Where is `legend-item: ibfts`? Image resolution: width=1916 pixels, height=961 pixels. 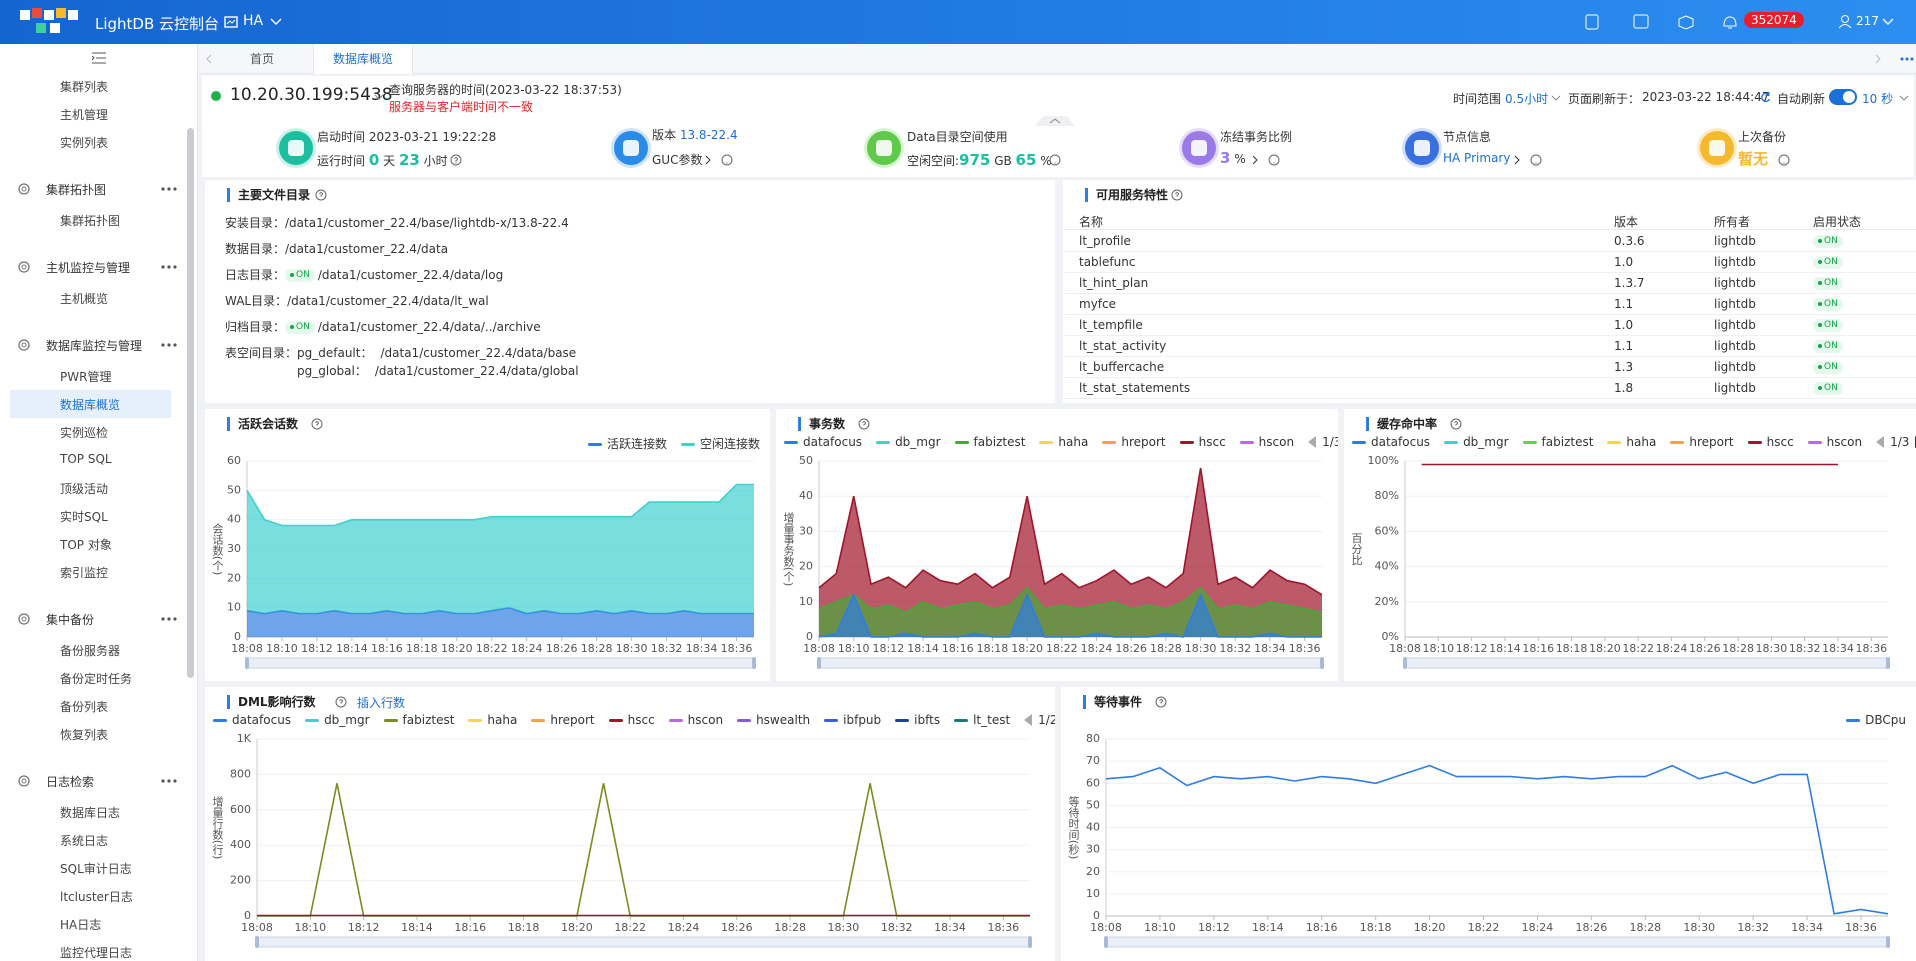
legend-item: ibfts is located at coordinates (917, 720).